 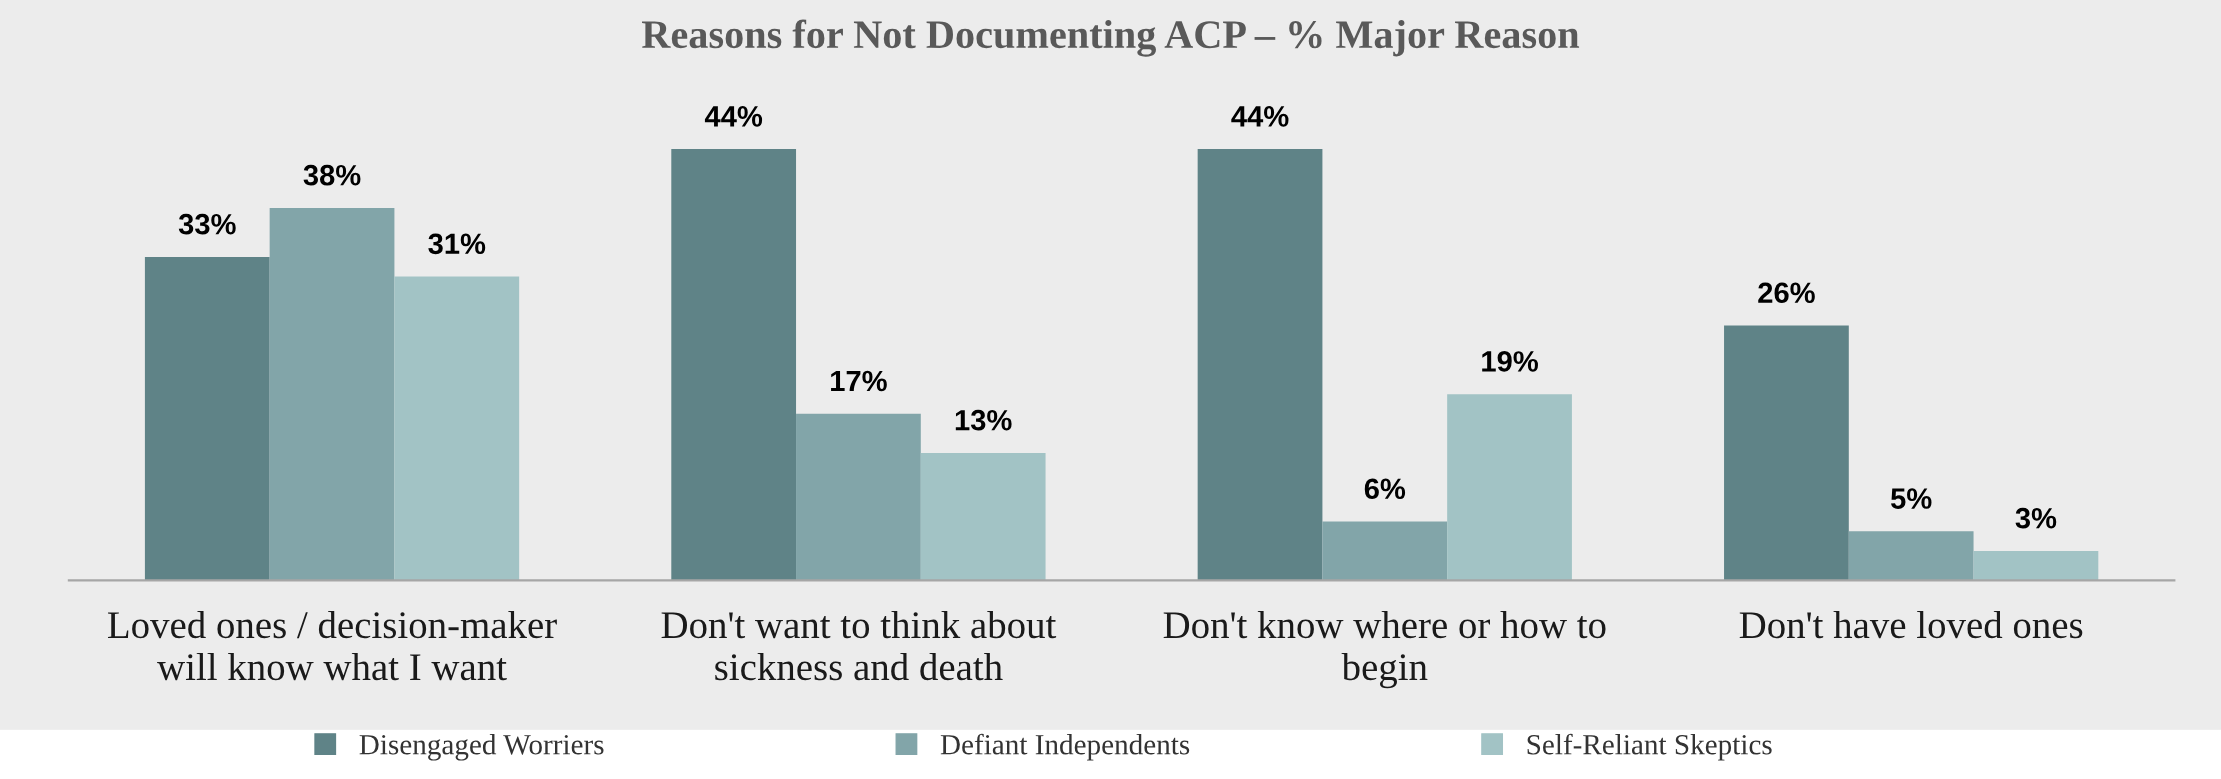 I want to click on chart-title: Reasons for Not Documenting ACP – % Major Reason, so click(x=1111, y=38).